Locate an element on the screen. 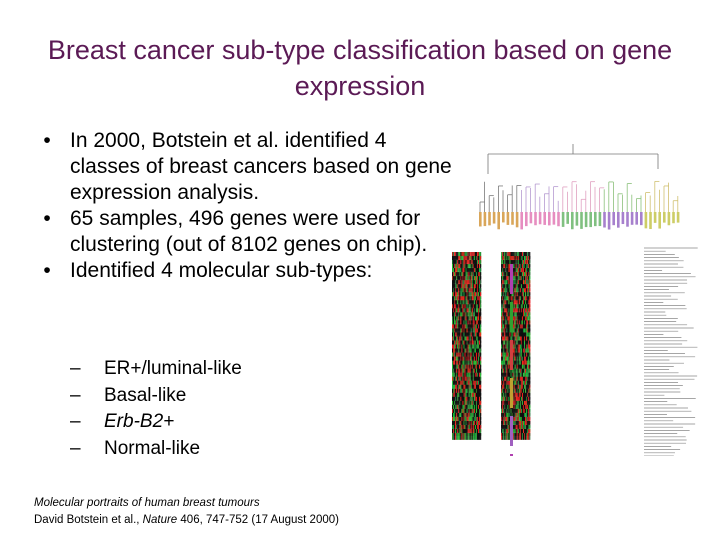 This screenshot has width=720, height=540. subtype-item: – ER+/luminal-like is located at coordinates (156, 369).